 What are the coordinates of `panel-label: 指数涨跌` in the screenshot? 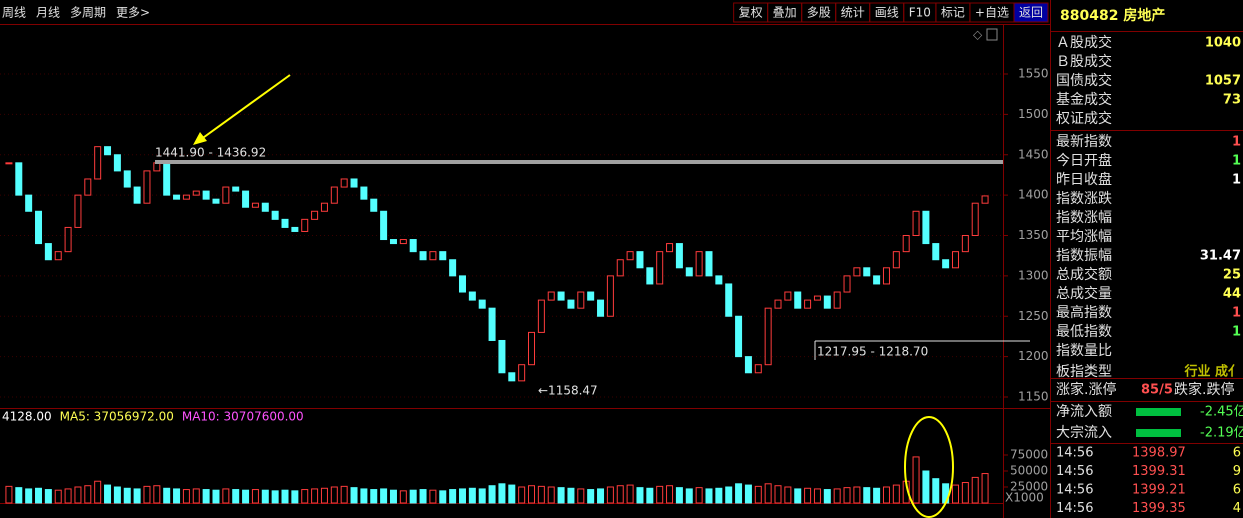 It's located at (1084, 199).